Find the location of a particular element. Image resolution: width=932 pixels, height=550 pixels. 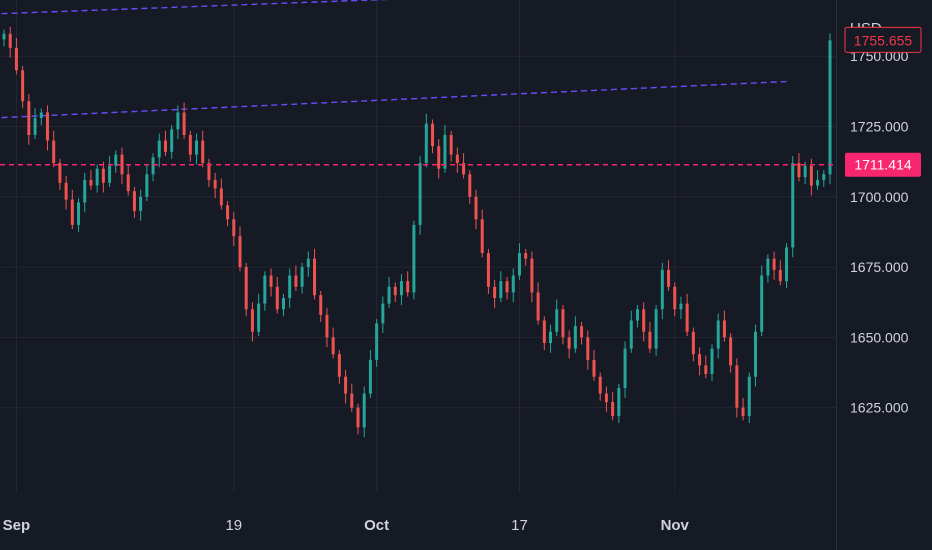

level-price-badge is located at coordinates (883, 164).